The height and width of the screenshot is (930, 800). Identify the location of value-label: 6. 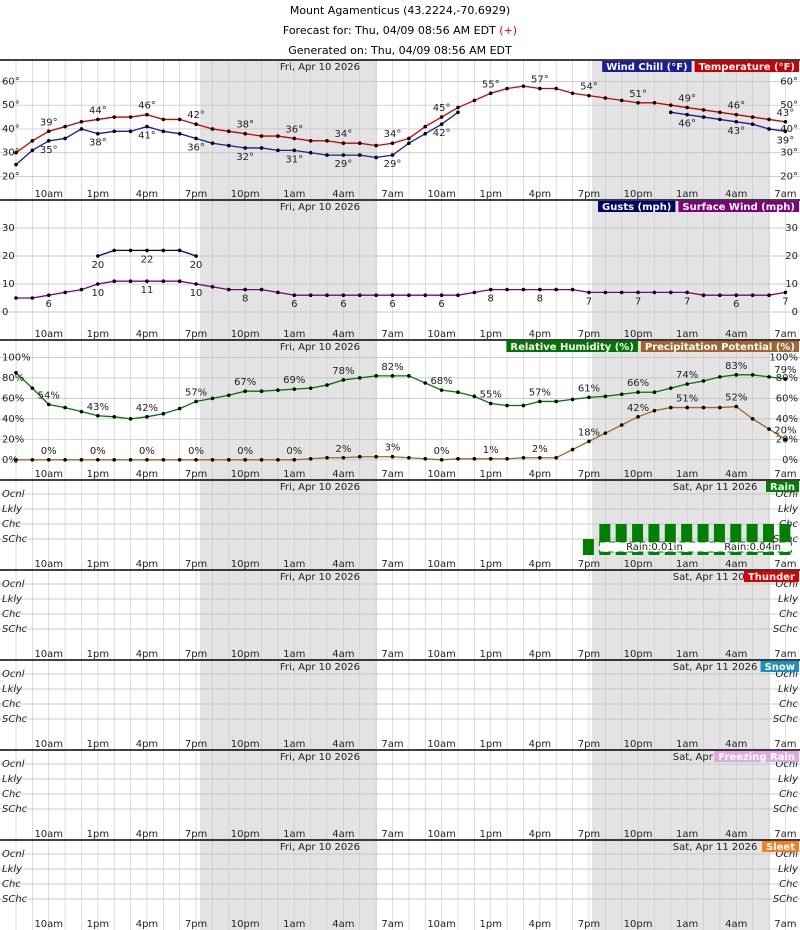
(392, 304).